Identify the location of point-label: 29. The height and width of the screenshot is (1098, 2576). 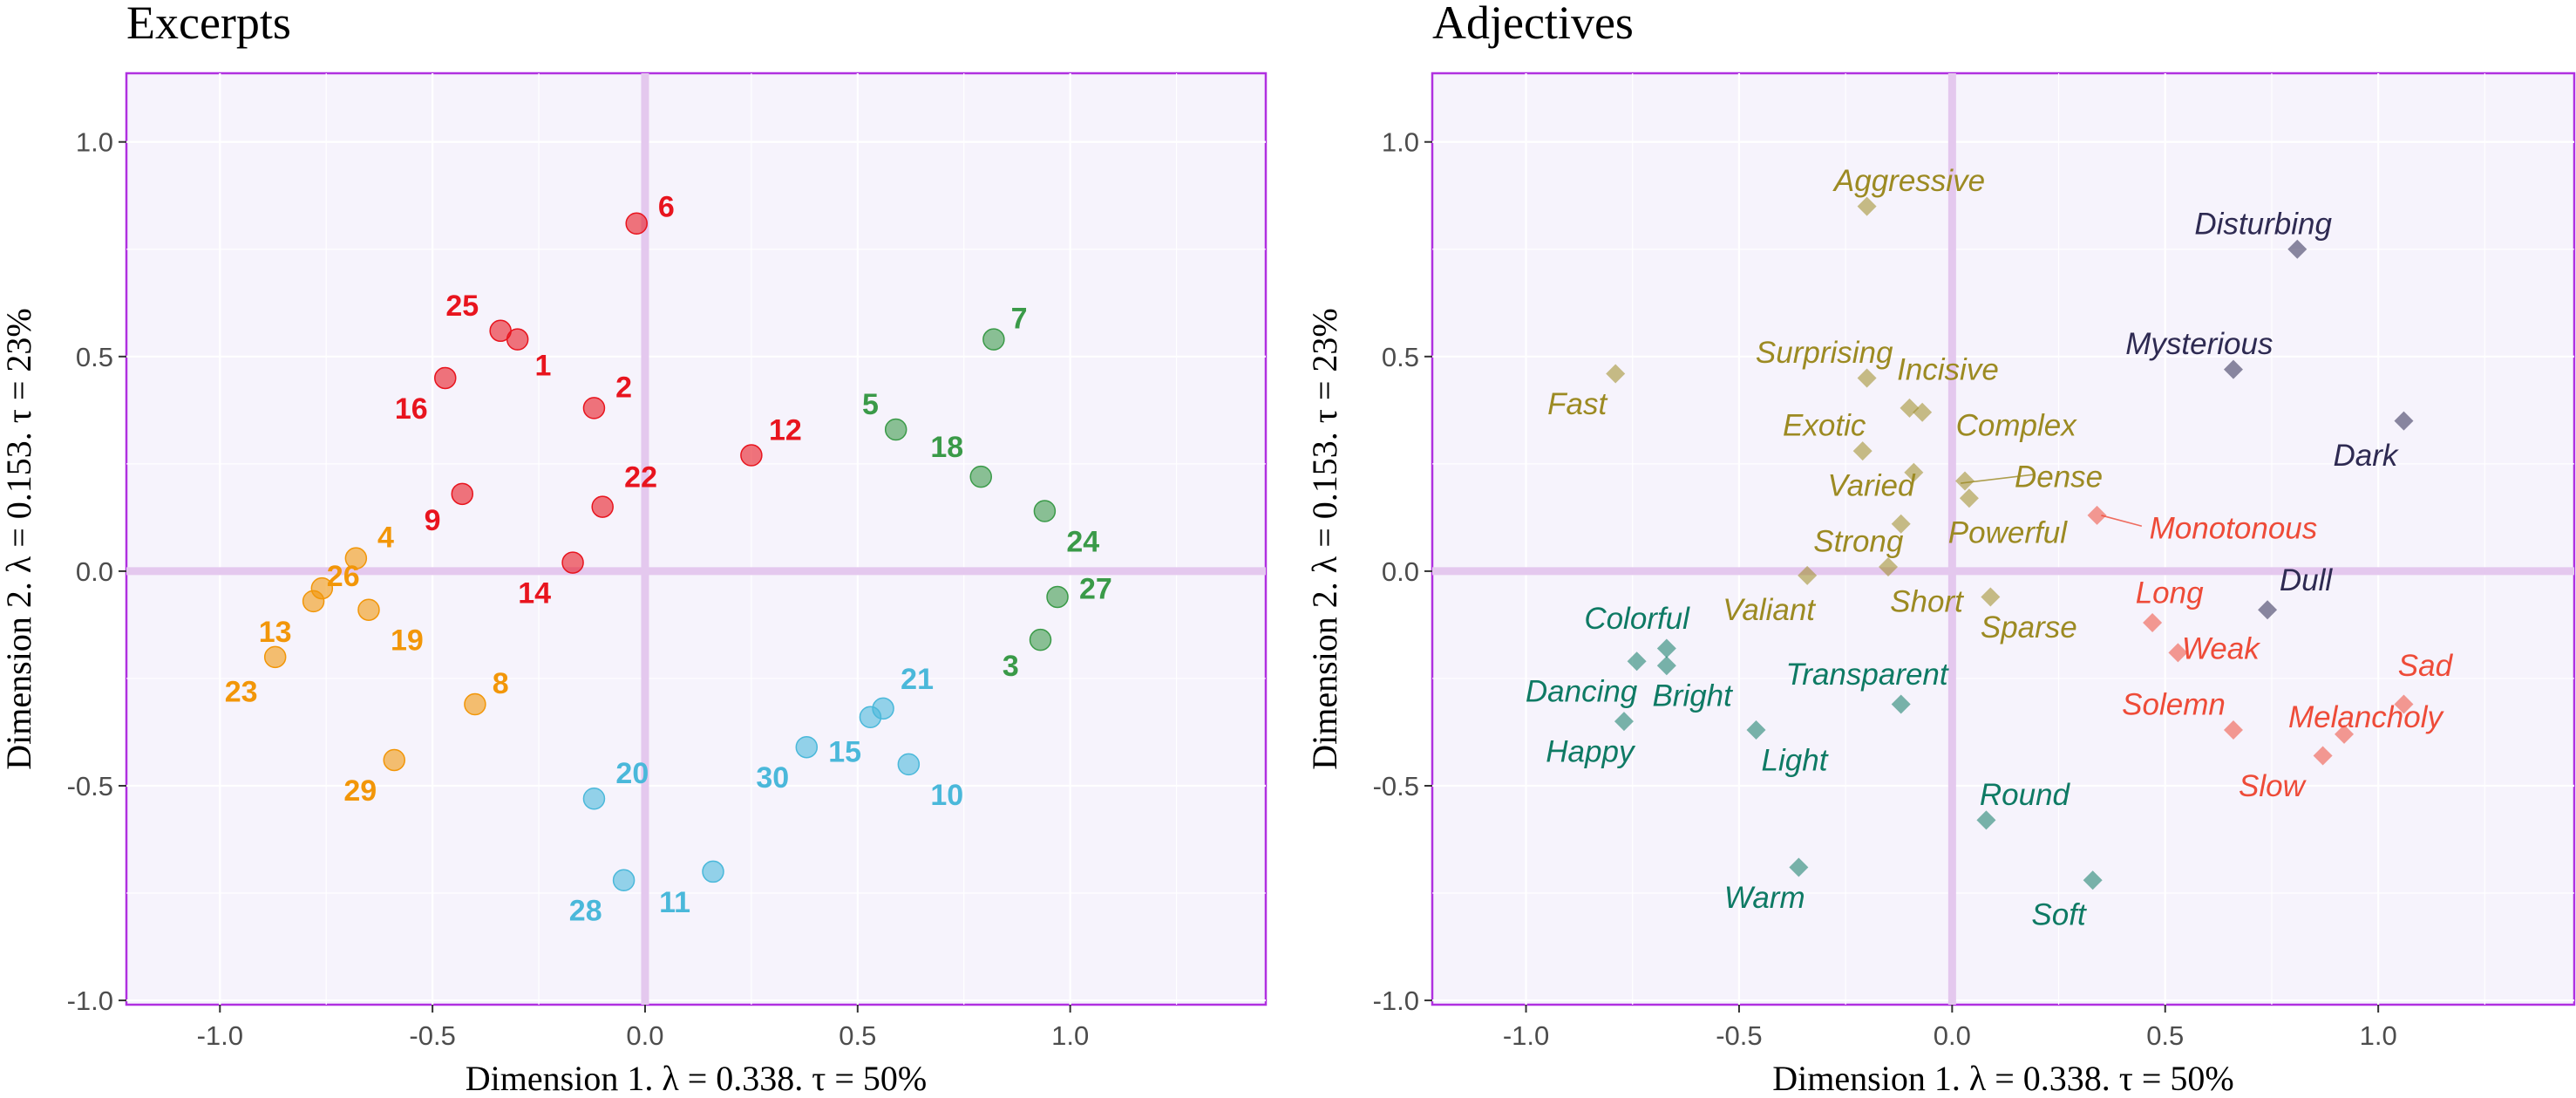
(360, 791).